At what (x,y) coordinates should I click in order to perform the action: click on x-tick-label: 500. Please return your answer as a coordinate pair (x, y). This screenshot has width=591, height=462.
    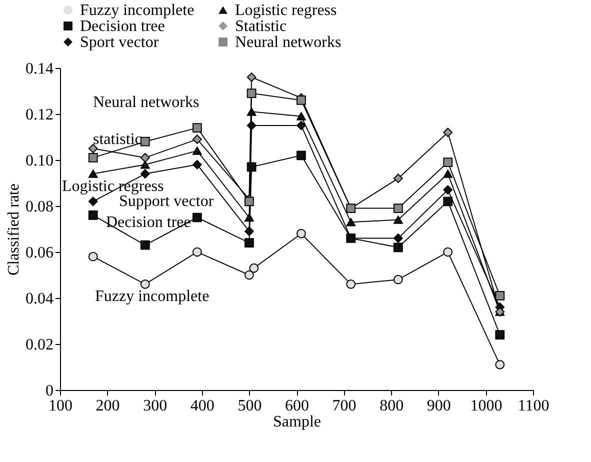
    Looking at the image, I should click on (250, 406).